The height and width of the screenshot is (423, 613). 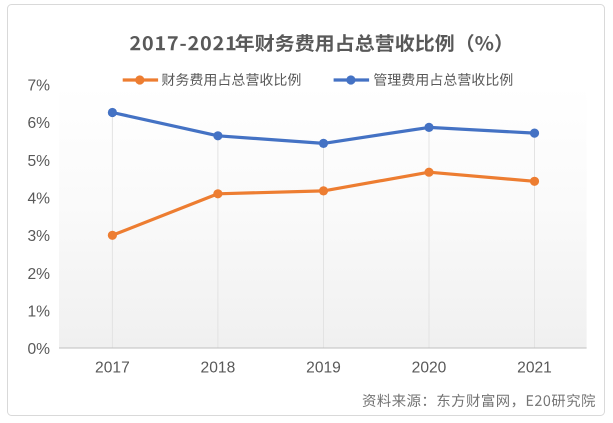 I want to click on svg-text: 4%, so click(x=38, y=199).